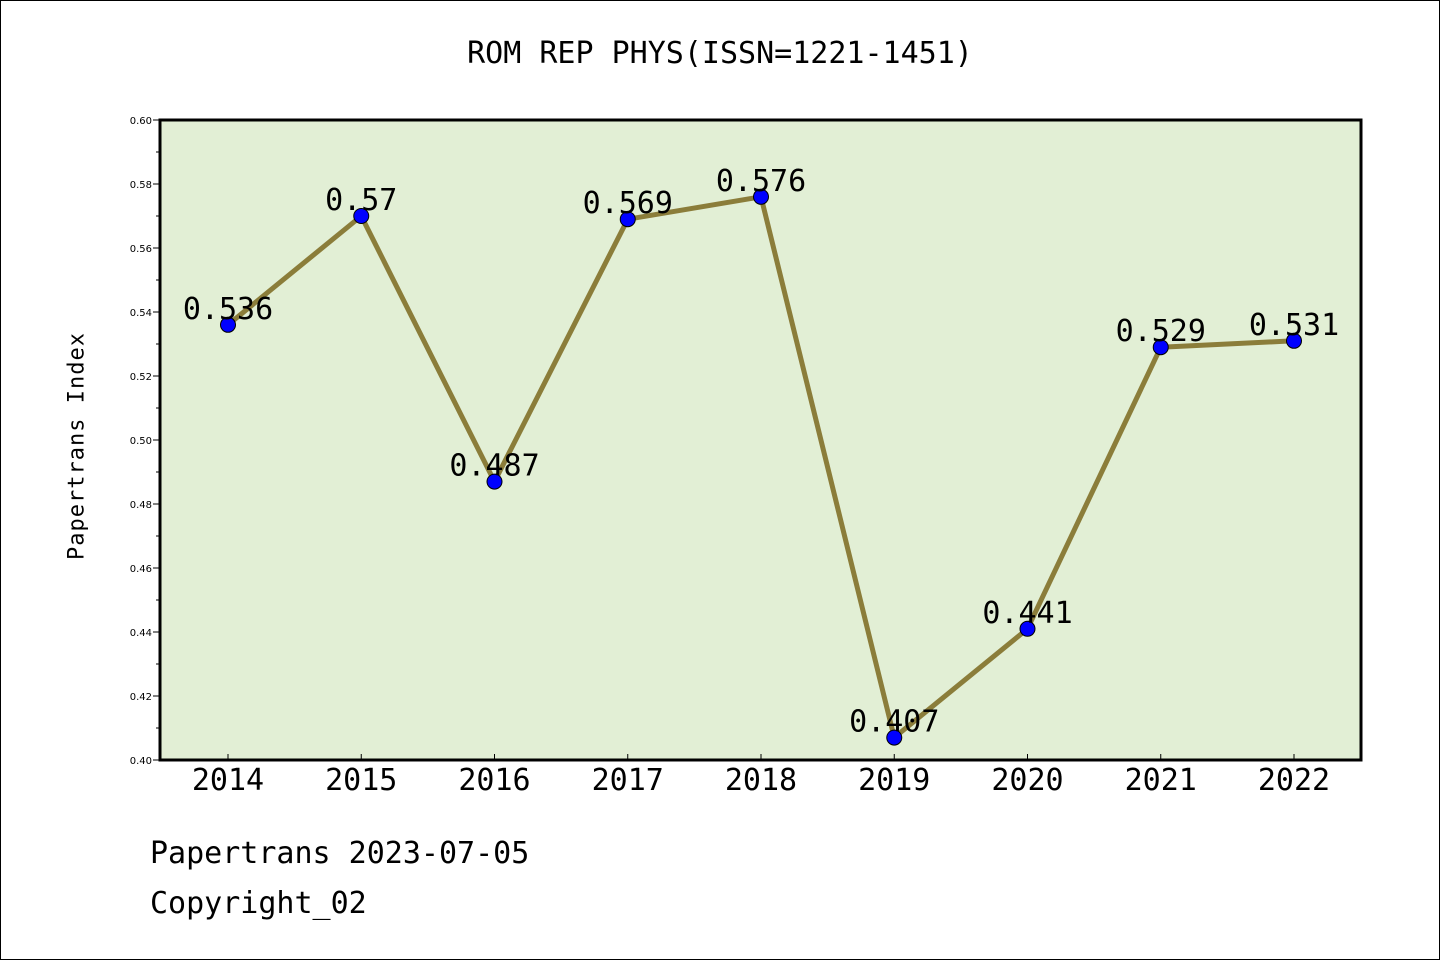 The height and width of the screenshot is (960, 1440). Describe the element at coordinates (361, 780) in the screenshot. I see `x-tick-label: 2015` at that location.